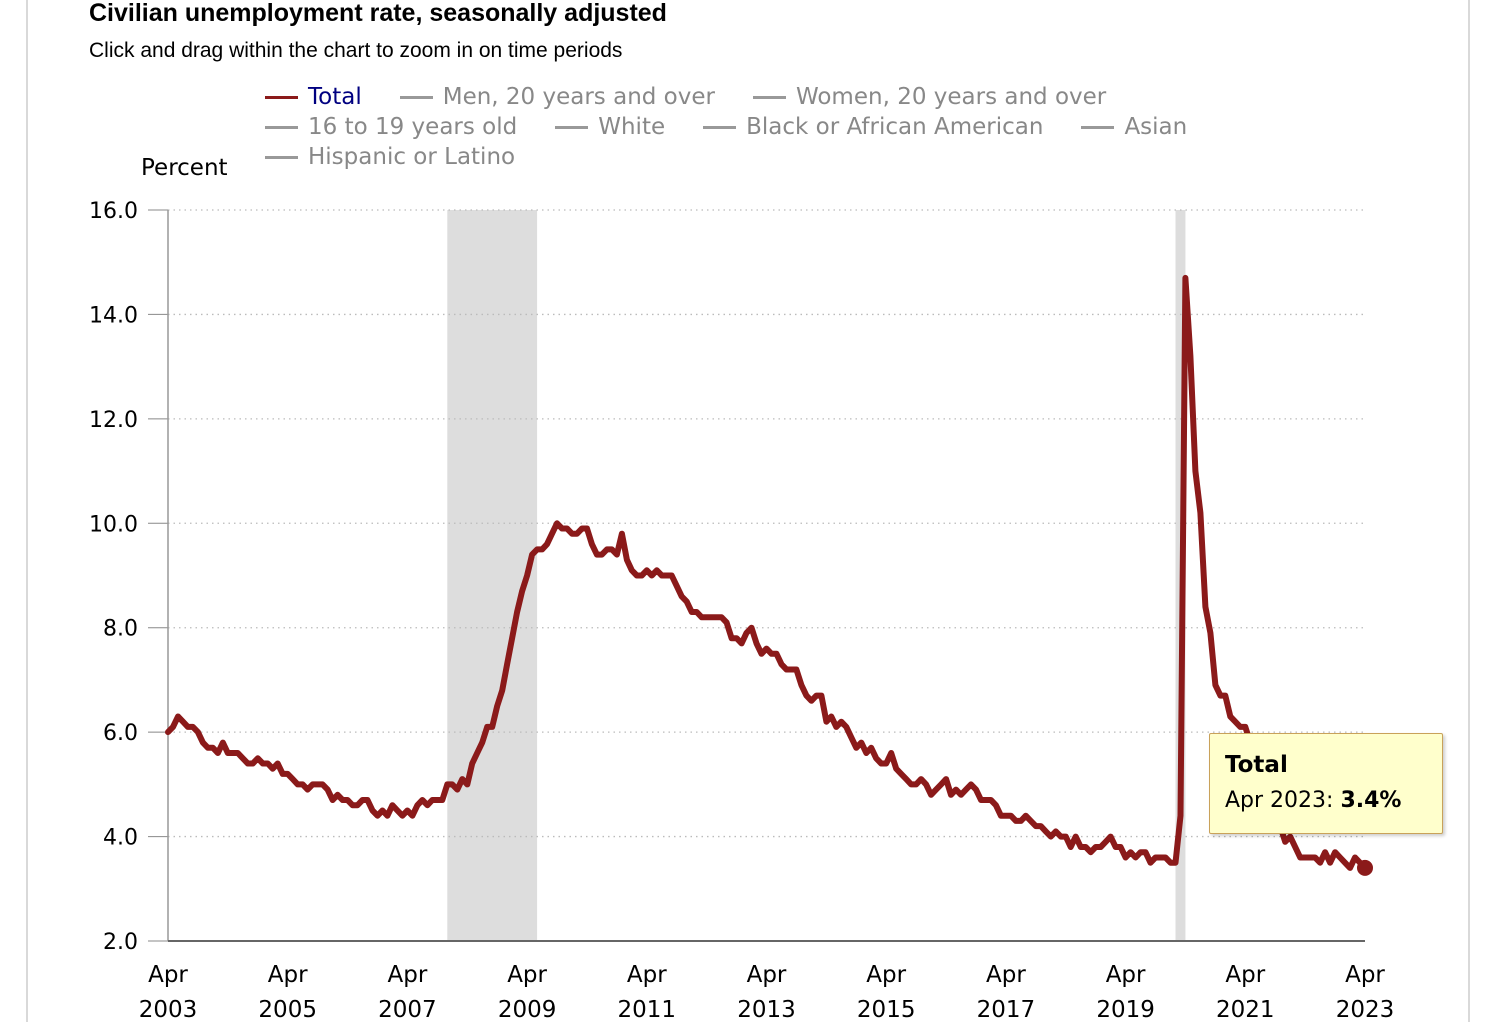 Image resolution: width=1502 pixels, height=1022 pixels. What do you see at coordinates (120, 942) in the screenshot?
I see `y-tick-label: 2.0` at bounding box center [120, 942].